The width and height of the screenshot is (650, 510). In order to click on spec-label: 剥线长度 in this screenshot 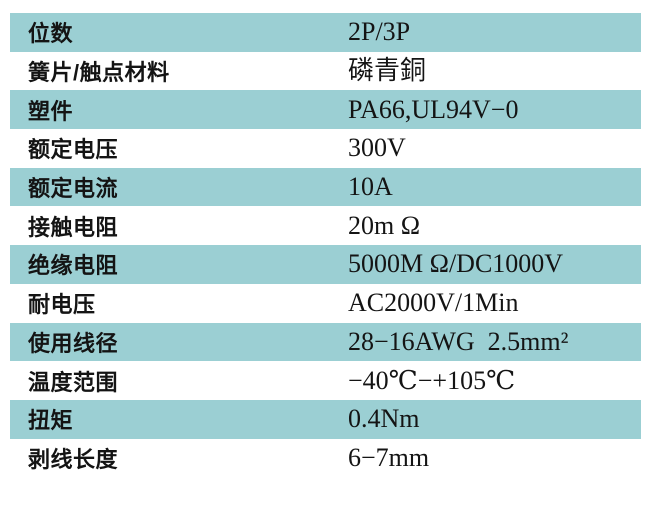, I will do `click(73, 459)`.